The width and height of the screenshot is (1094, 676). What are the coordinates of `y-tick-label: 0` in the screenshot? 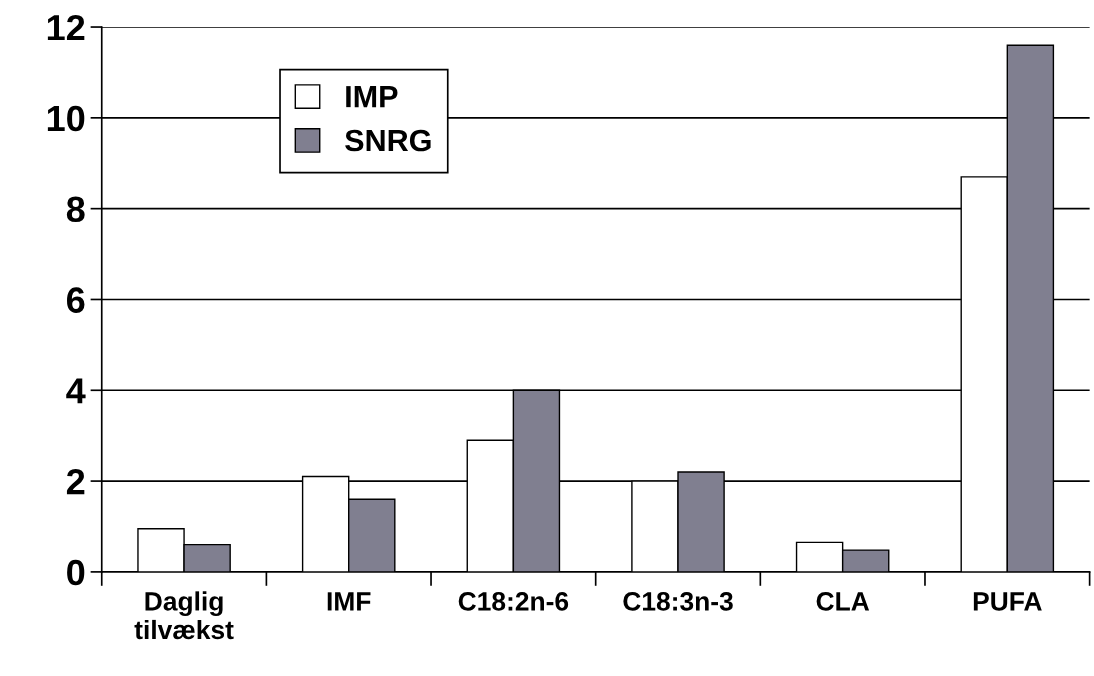 It's located at (76, 572).